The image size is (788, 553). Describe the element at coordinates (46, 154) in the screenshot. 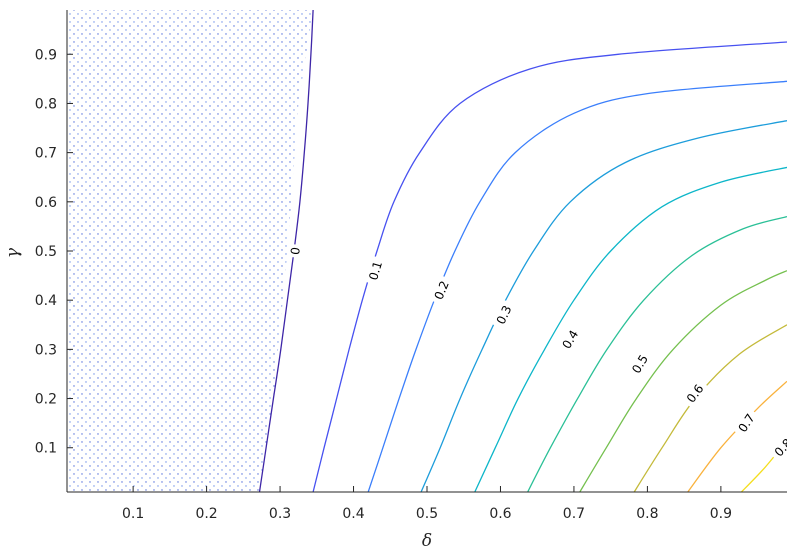

I see `y-tick-label: 0.7` at that location.